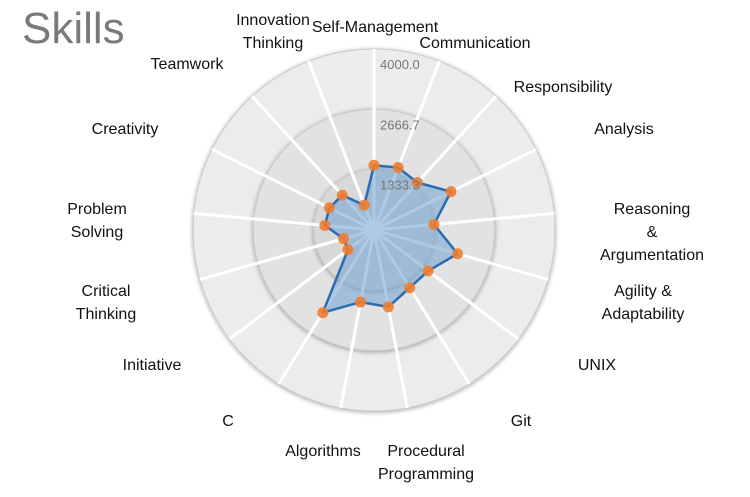  Describe the element at coordinates (643, 303) in the screenshot. I see `axis-label: Agility & Adaptability` at that location.